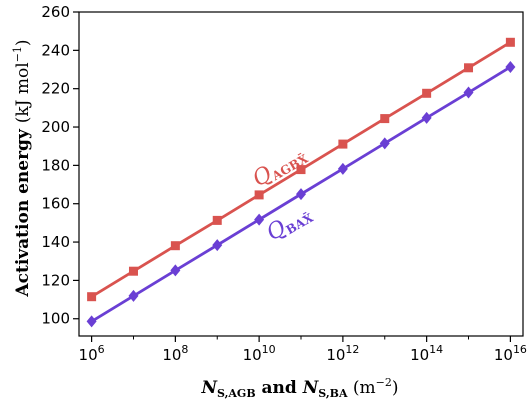 The height and width of the screenshot is (409, 530). What do you see at coordinates (55, 89) in the screenshot?
I see `y-tick-label: 220` at bounding box center [55, 89].